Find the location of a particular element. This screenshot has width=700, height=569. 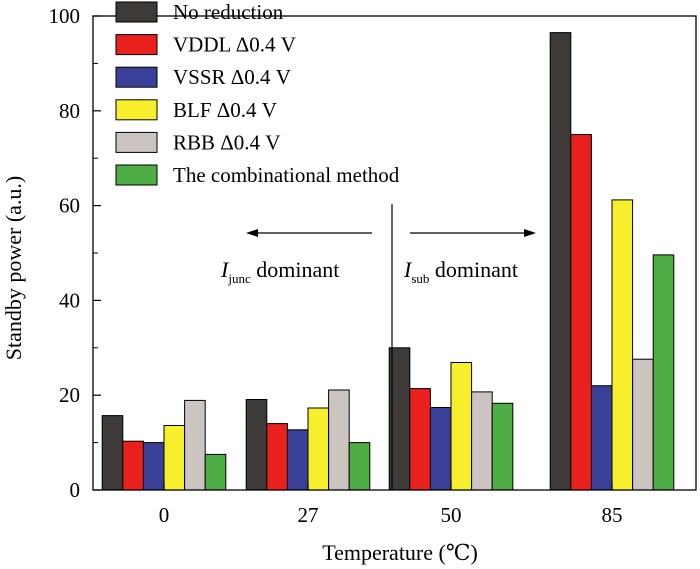

annotation-right: Isub dominant is located at coordinates (460, 271).